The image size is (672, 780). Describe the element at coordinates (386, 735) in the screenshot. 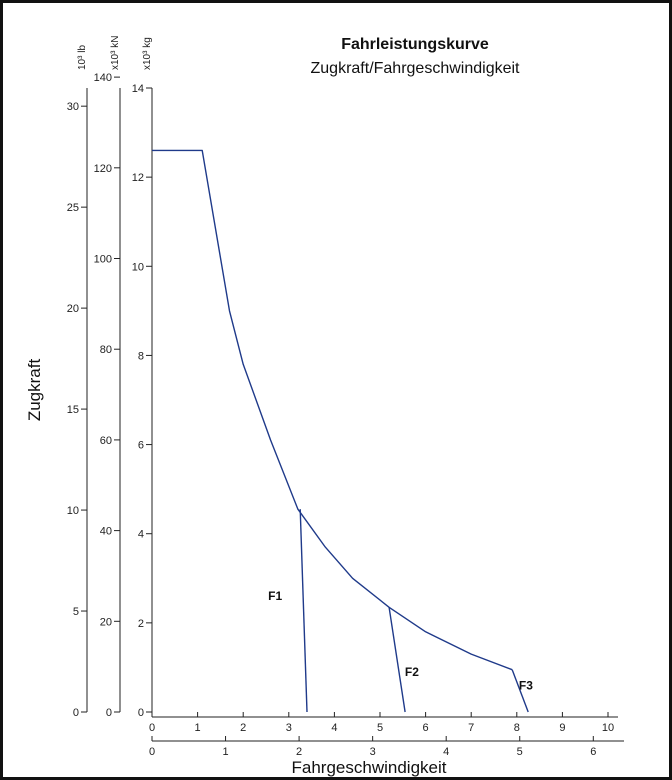

I see `x-axes: 0 1 2 3 4 5 6 7 8 9 100 1 2 3 4 5 6` at that location.